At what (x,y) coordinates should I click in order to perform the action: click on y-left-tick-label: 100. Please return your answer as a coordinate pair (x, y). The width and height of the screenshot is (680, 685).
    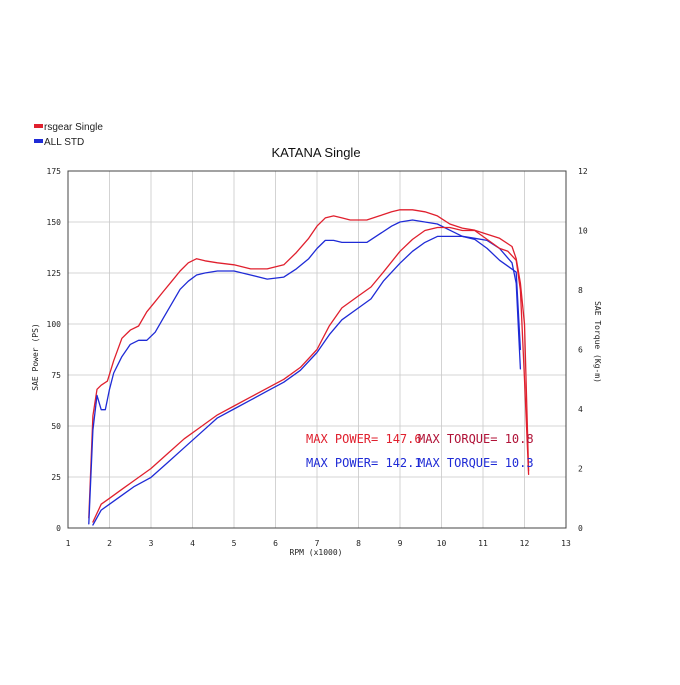
    Looking at the image, I should click on (54, 324).